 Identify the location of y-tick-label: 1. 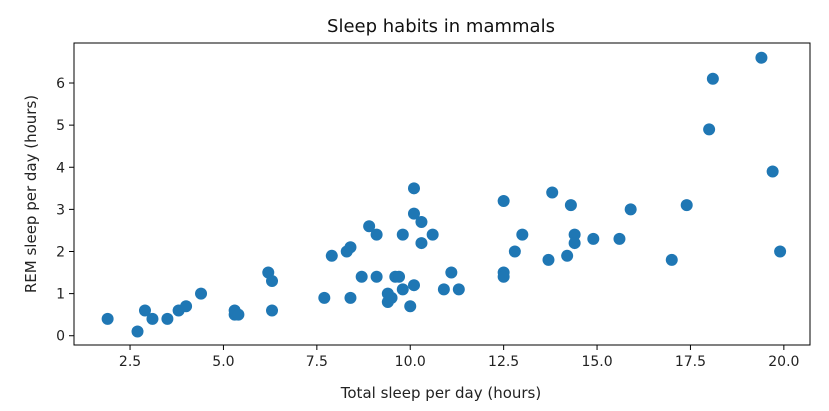
(60, 295).